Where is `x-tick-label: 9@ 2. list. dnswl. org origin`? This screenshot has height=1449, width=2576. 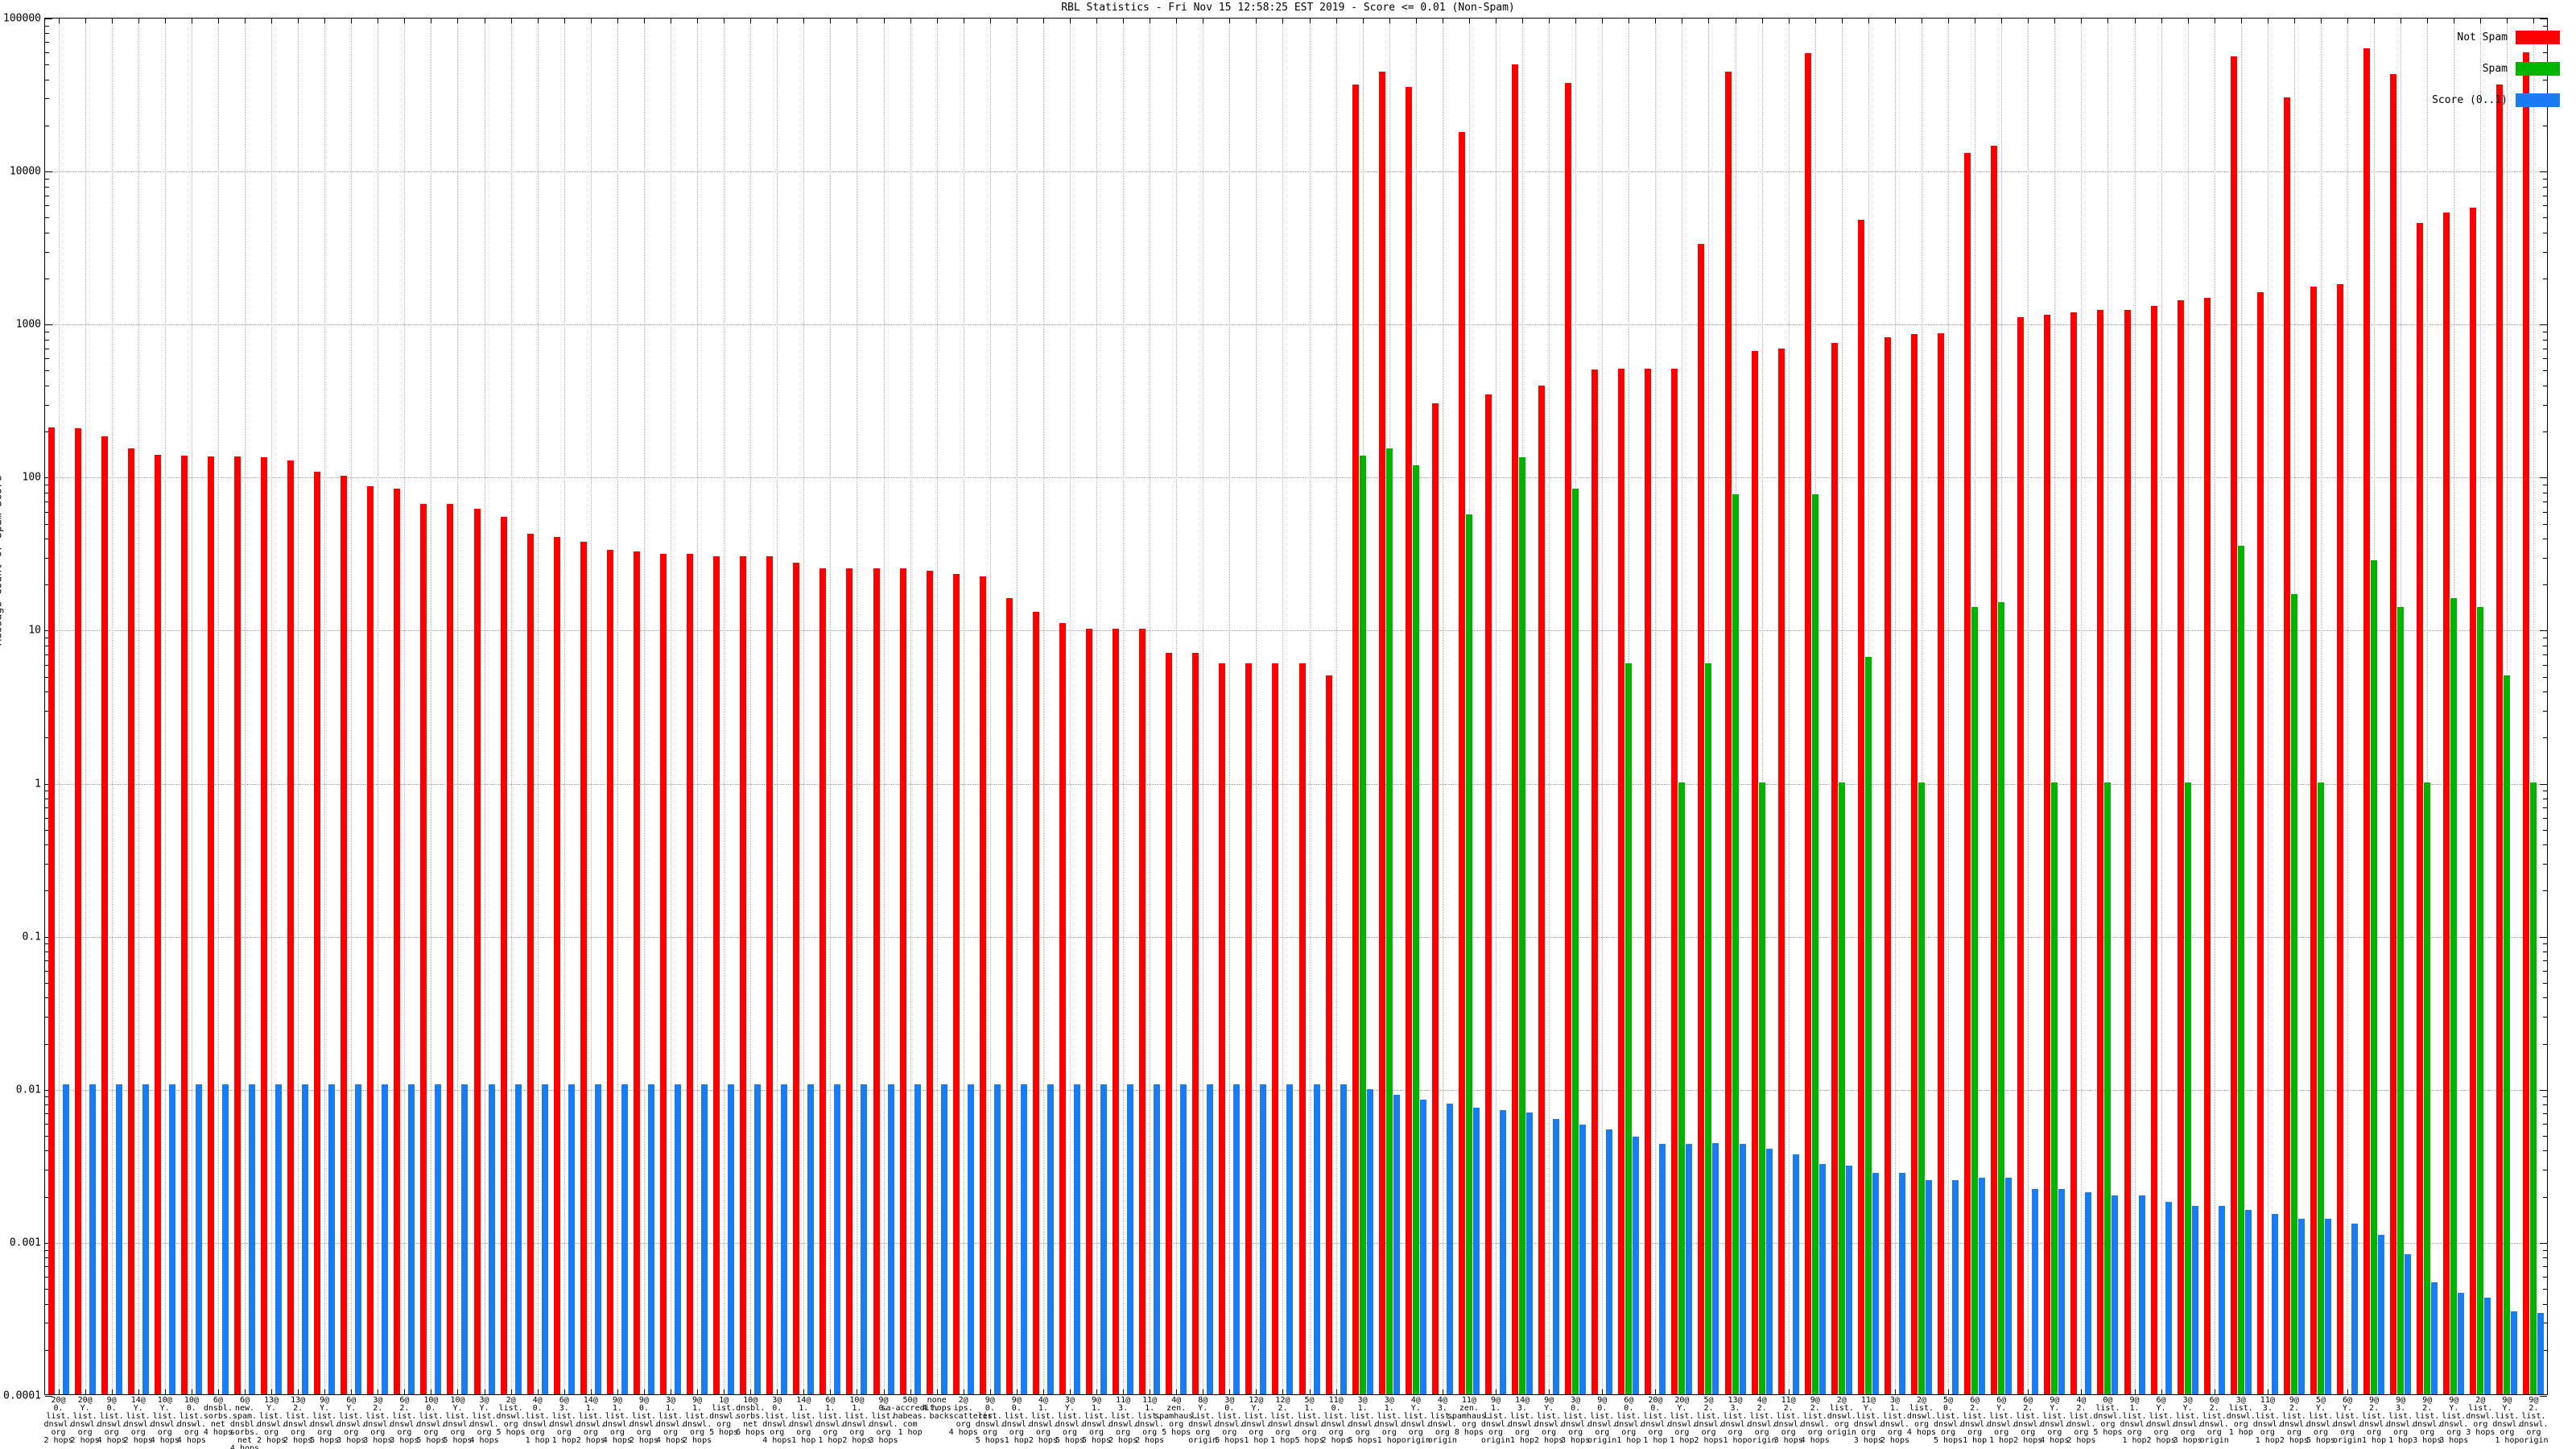
x-tick-label: 9@ 2. list. dnswl. org origin is located at coordinates (2534, 1420).